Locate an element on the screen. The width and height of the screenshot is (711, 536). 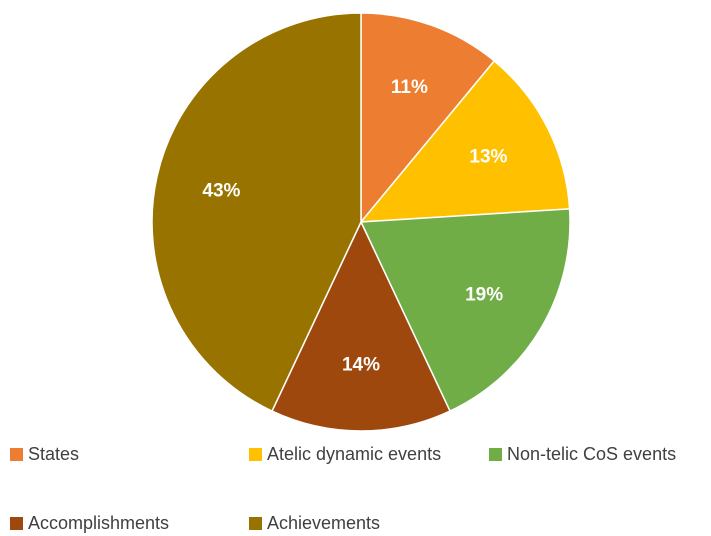
legend-swatch-achievements is located at coordinates (255, 523).